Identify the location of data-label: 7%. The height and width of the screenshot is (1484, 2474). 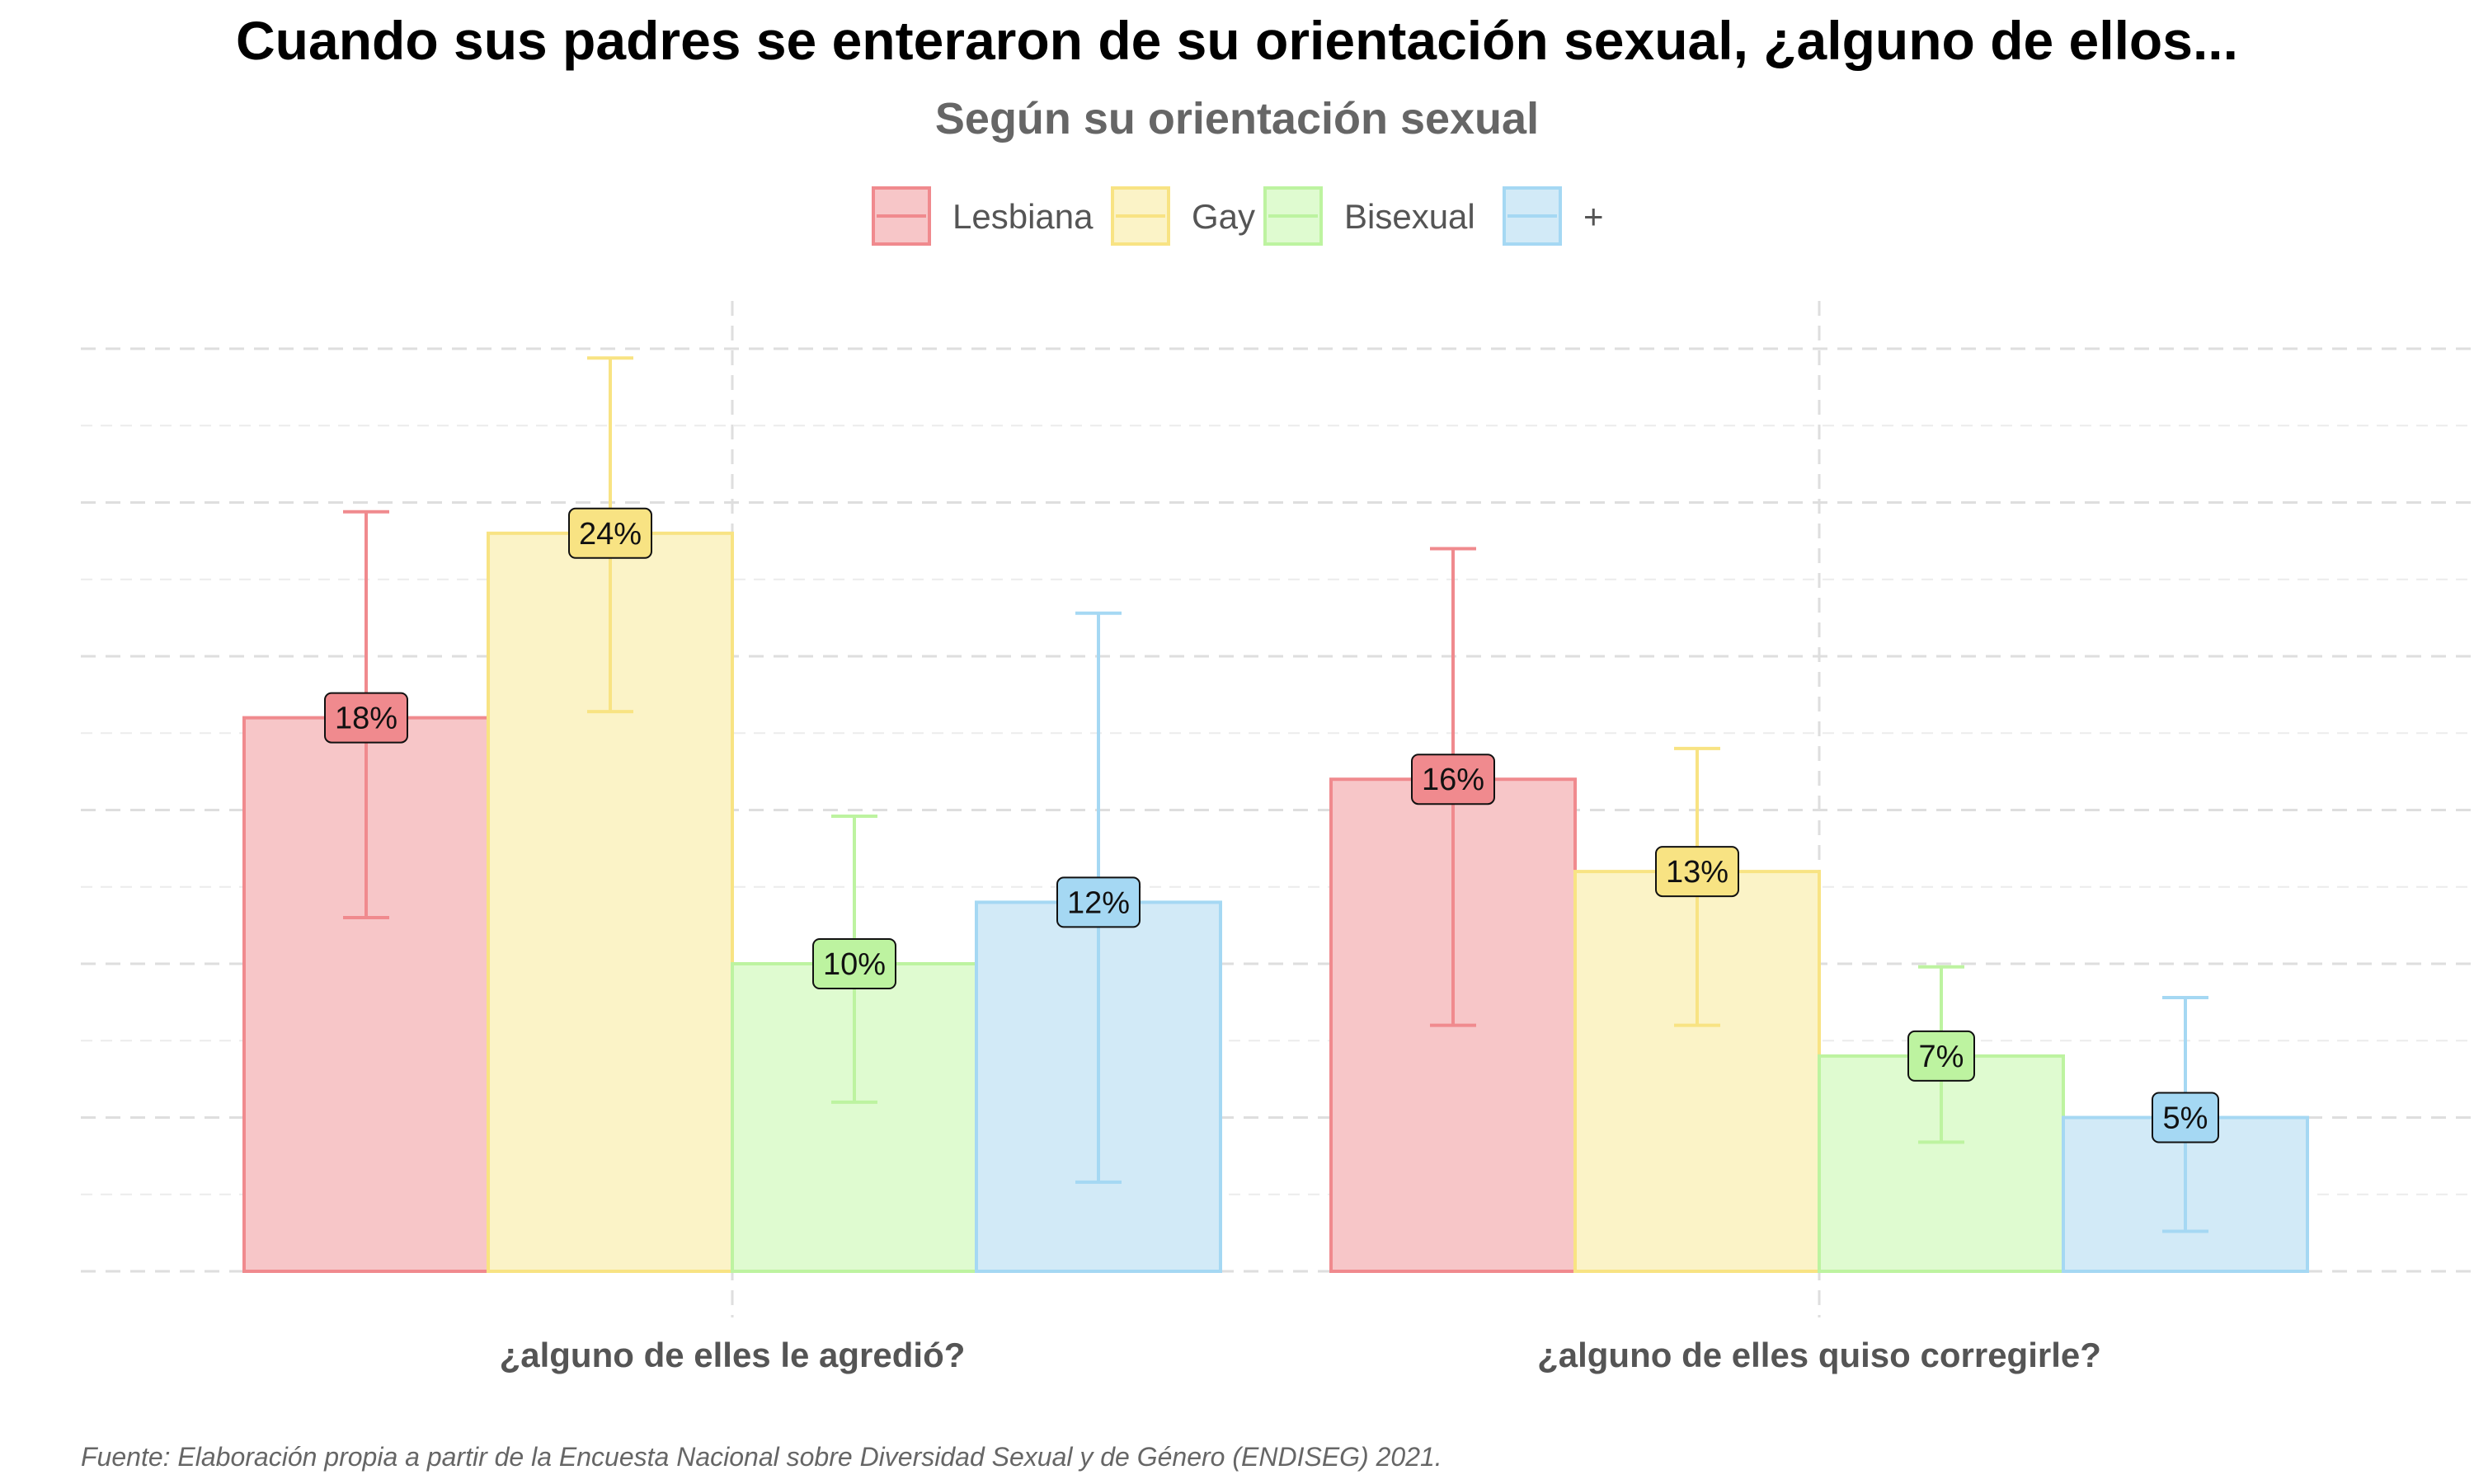
(1941, 1056).